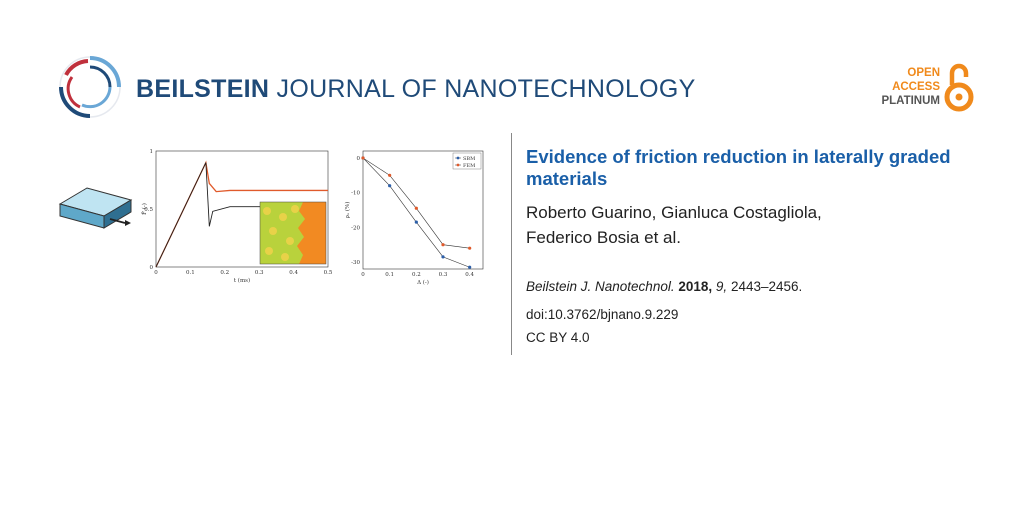 The image size is (1024, 512). Describe the element at coordinates (156, 273) in the screenshot. I see `chart1-x-tick: 0` at that location.